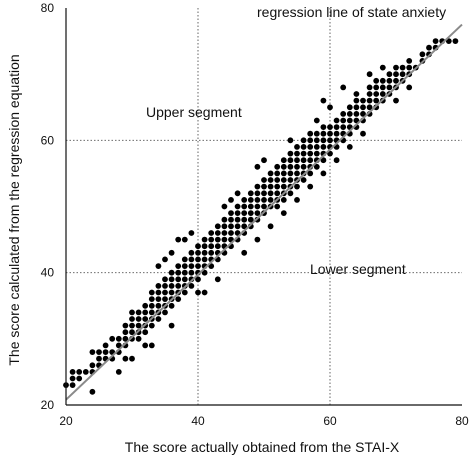  I want to click on y-tick-label: 20, so click(48, 405).